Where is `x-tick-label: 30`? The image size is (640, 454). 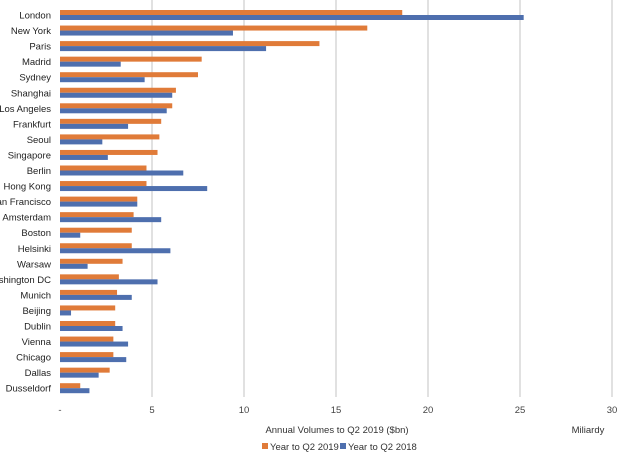 x-tick-label: 30 is located at coordinates (612, 410).